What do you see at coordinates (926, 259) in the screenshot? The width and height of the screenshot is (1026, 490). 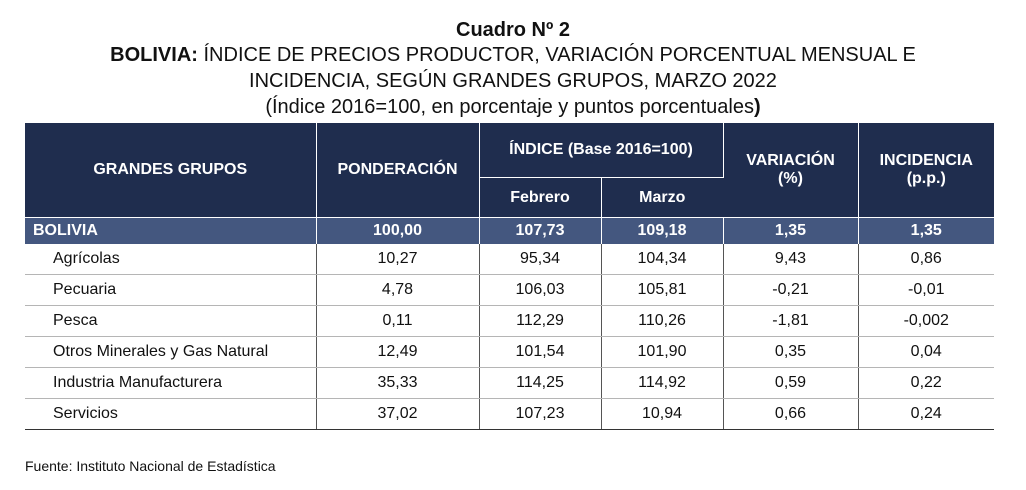 I see `cell-incidence: 0,86` at bounding box center [926, 259].